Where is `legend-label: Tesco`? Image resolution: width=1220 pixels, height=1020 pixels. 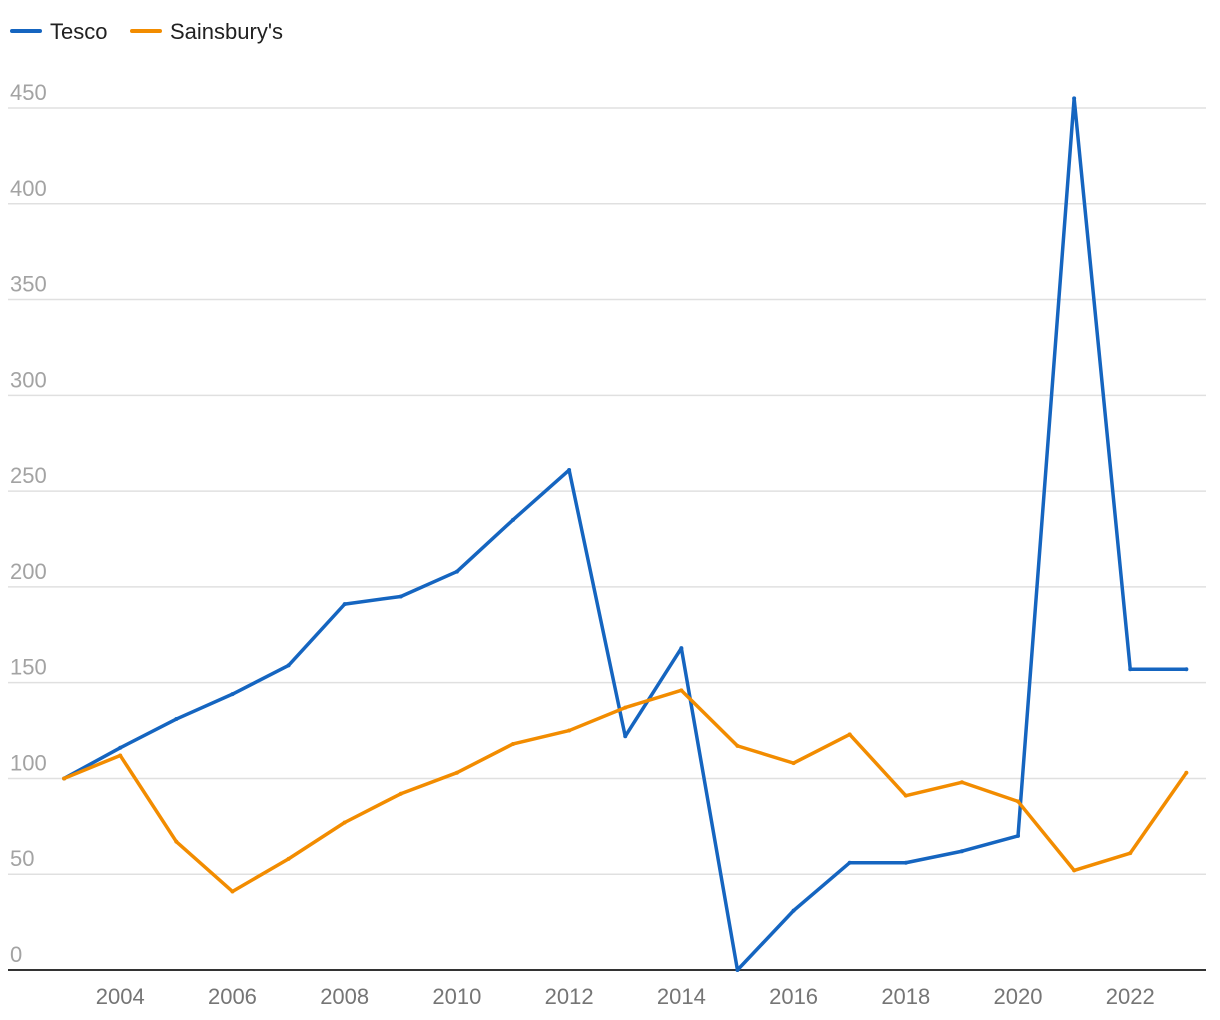 legend-label: Tesco is located at coordinates (78, 31).